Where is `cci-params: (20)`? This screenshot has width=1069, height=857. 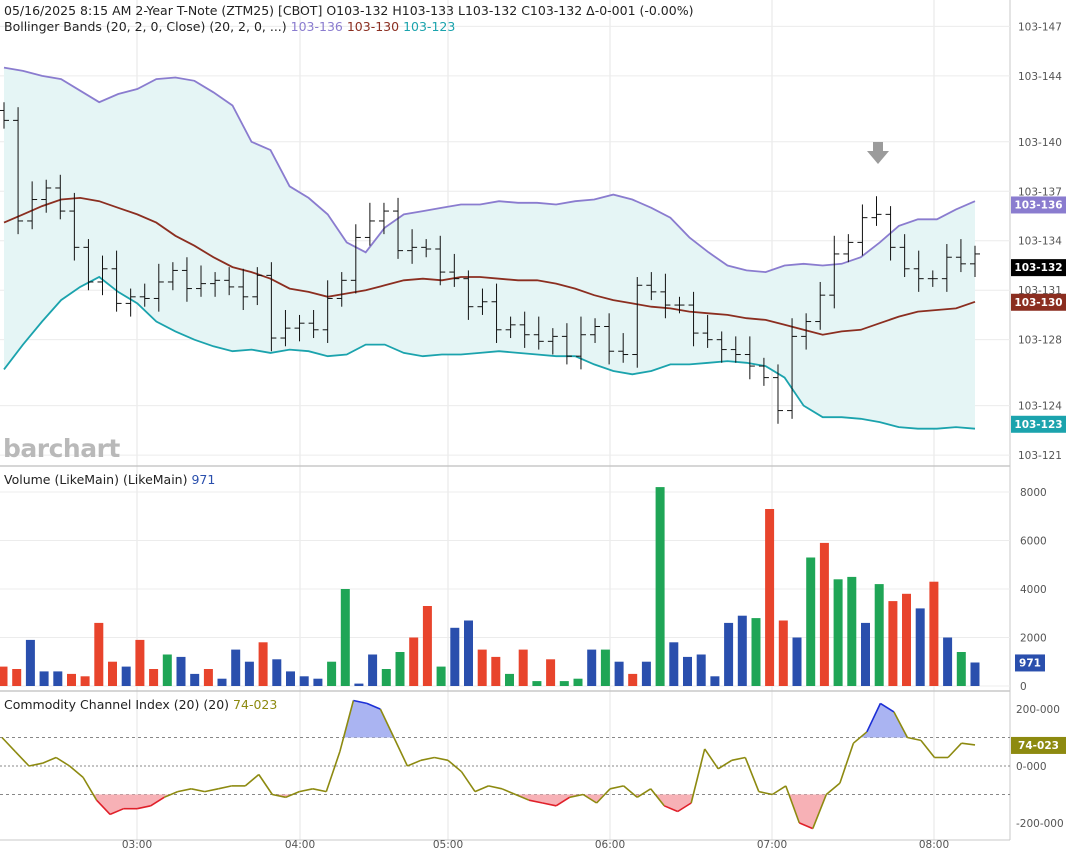 cci-params: (20) is located at coordinates (216, 704).